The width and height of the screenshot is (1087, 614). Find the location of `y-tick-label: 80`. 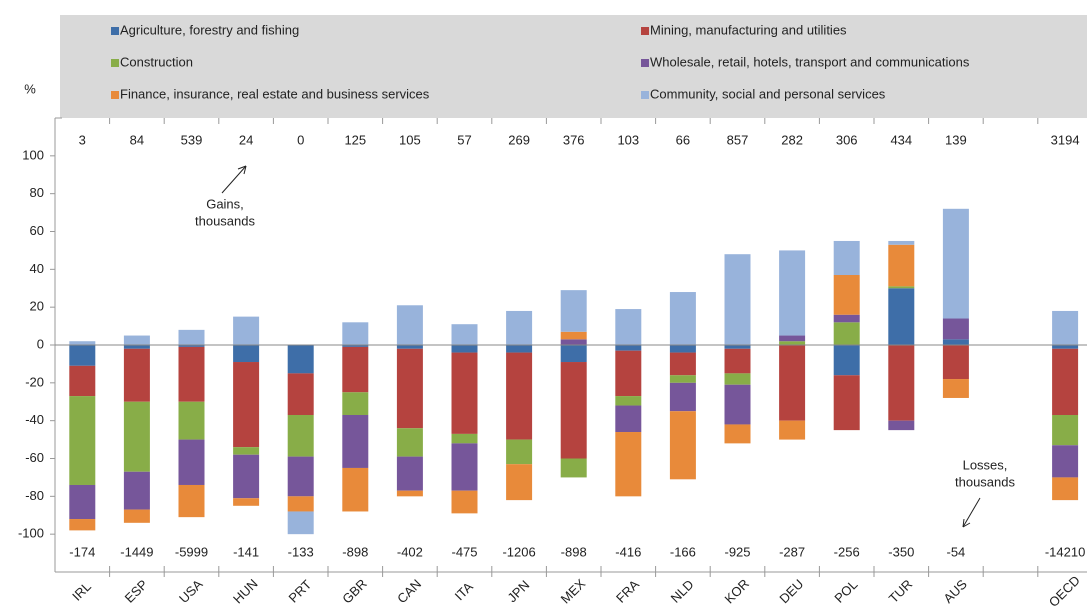

y-tick-label: 80 is located at coordinates (37, 192).